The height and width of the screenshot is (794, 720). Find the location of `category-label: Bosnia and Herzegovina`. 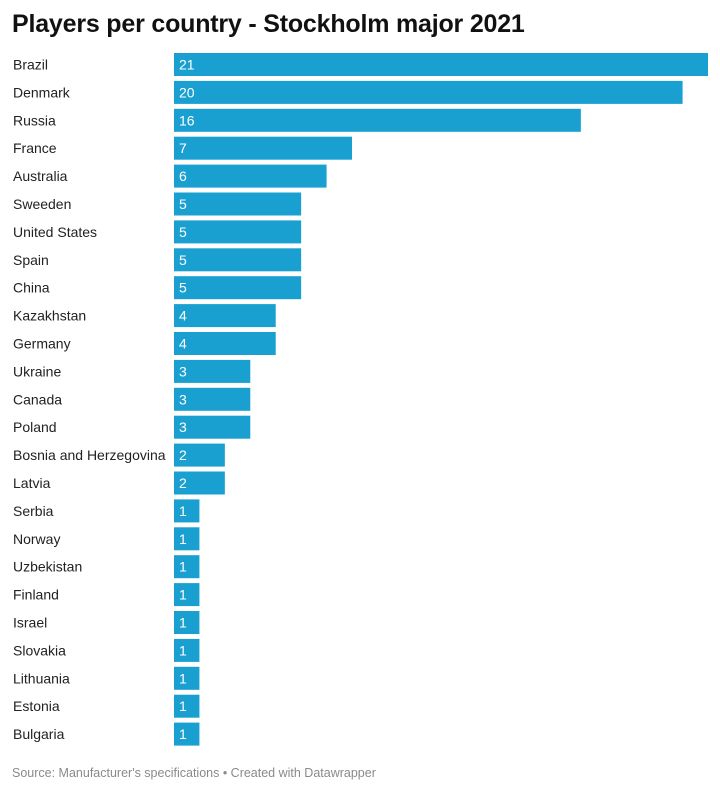

category-label: Bosnia and Herzegovina is located at coordinates (89, 455).